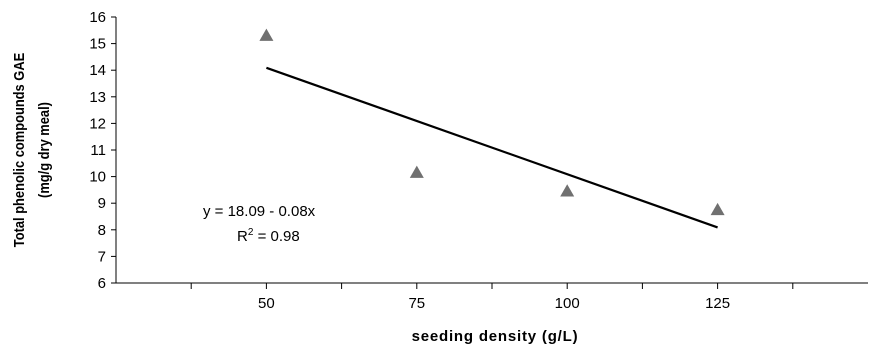  I want to click on y-tick-label: 9, so click(102, 203).